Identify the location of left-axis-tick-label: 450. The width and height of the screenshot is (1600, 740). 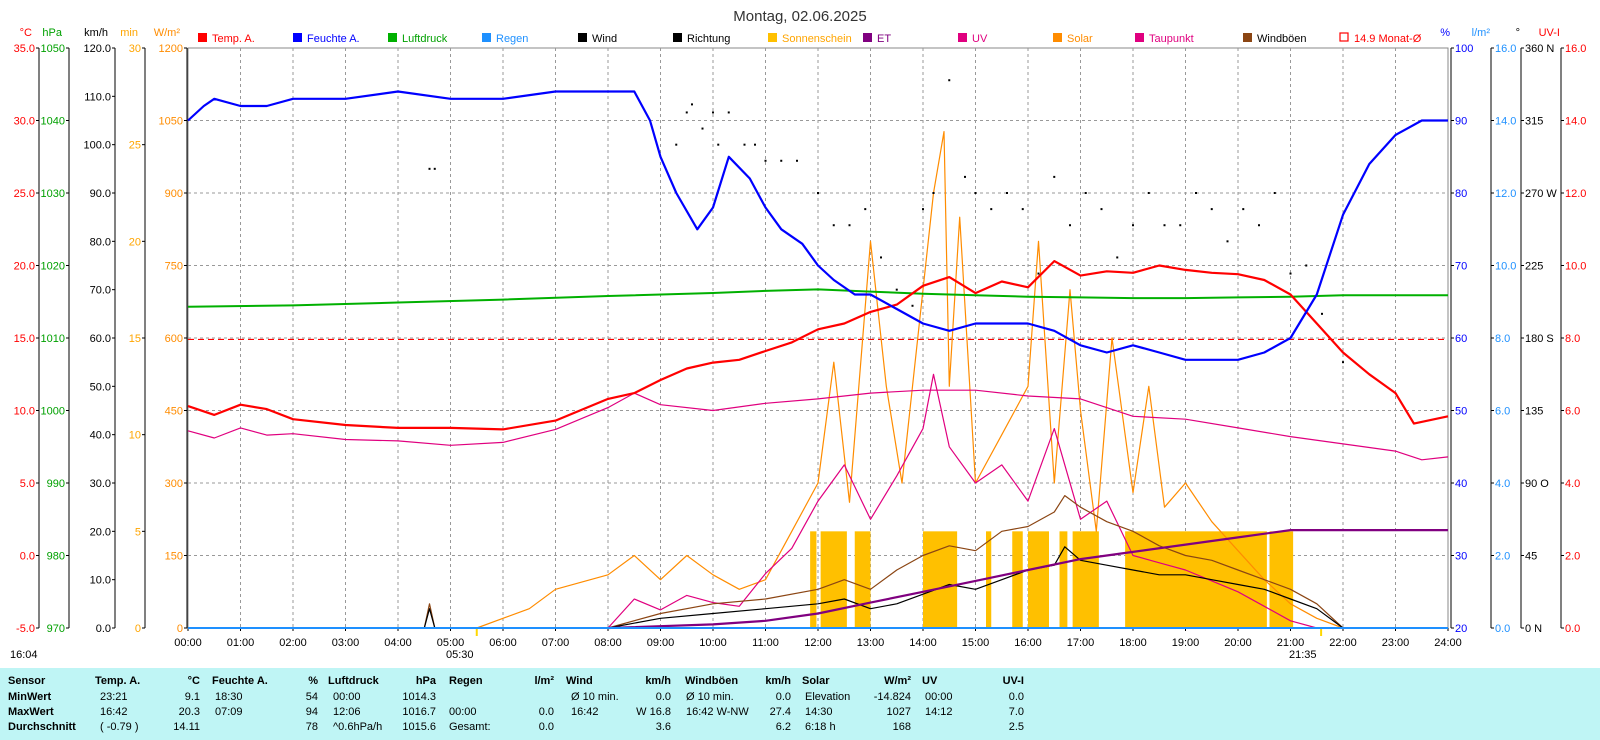
(174, 412).